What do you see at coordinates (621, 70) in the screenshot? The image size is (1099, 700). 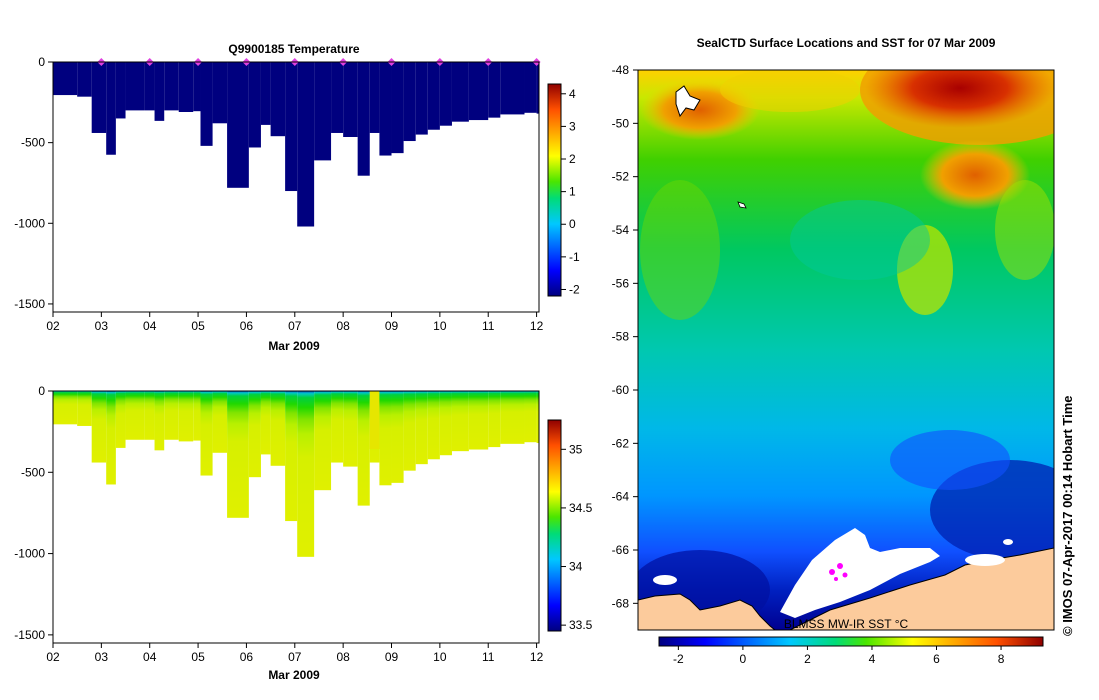 I see `latitude-tick-label: -48` at bounding box center [621, 70].